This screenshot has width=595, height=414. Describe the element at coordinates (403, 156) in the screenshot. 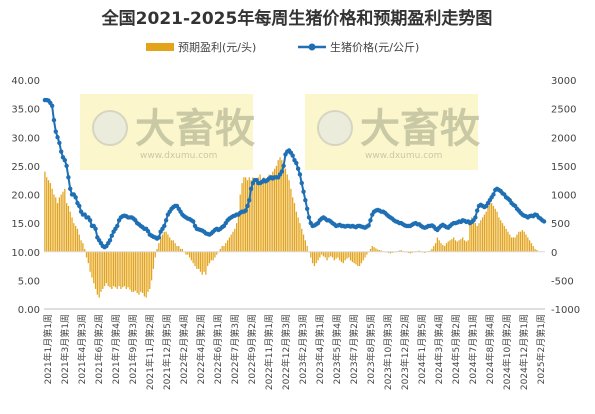

I see `watermark-url-2: www.dxumu.com` at that location.